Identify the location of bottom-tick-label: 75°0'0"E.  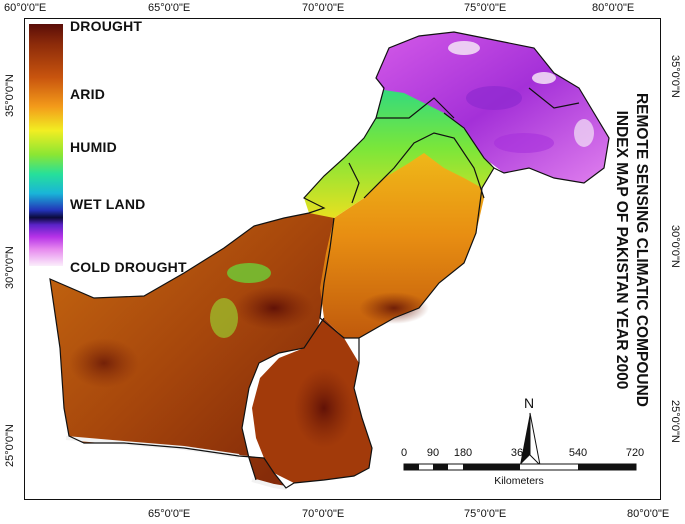
(485, 514).